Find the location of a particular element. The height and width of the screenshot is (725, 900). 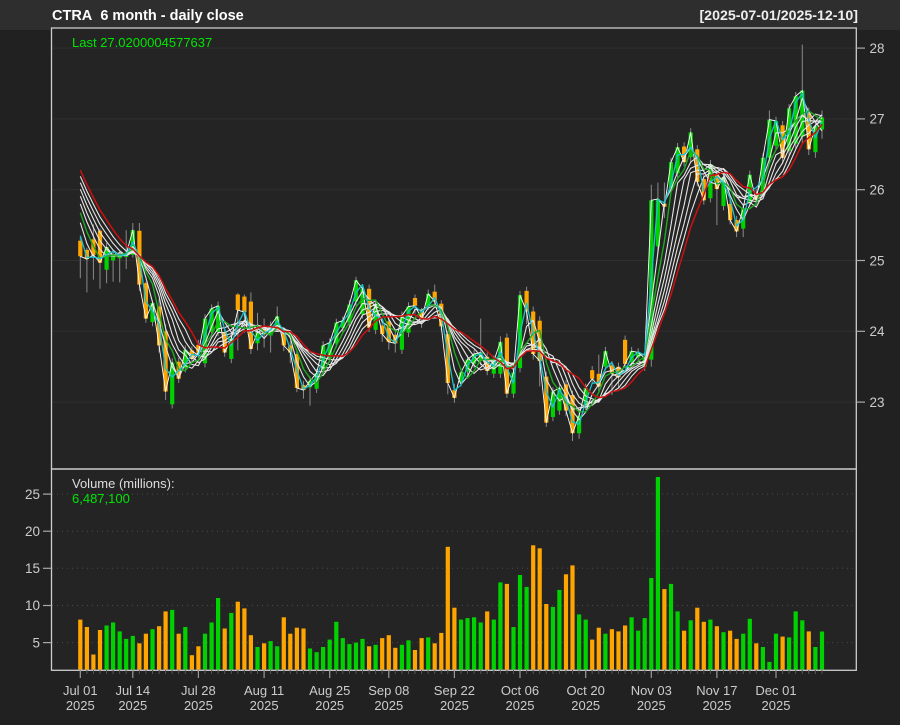

svg-text: 20 is located at coordinates (32, 531).